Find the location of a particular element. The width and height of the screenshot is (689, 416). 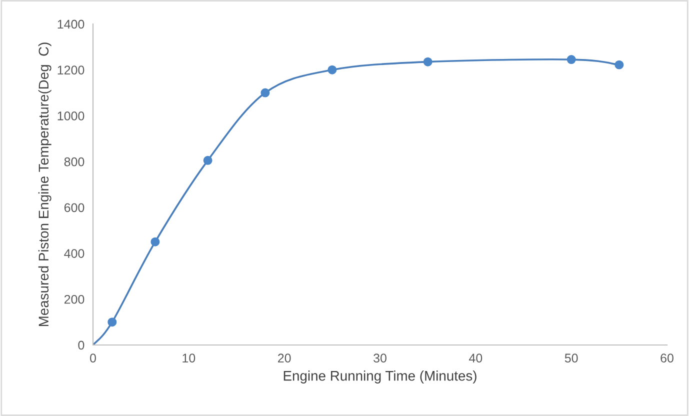

y-axis-title: Measured Piston Engine Temperature(Deg C) is located at coordinates (45, 184).